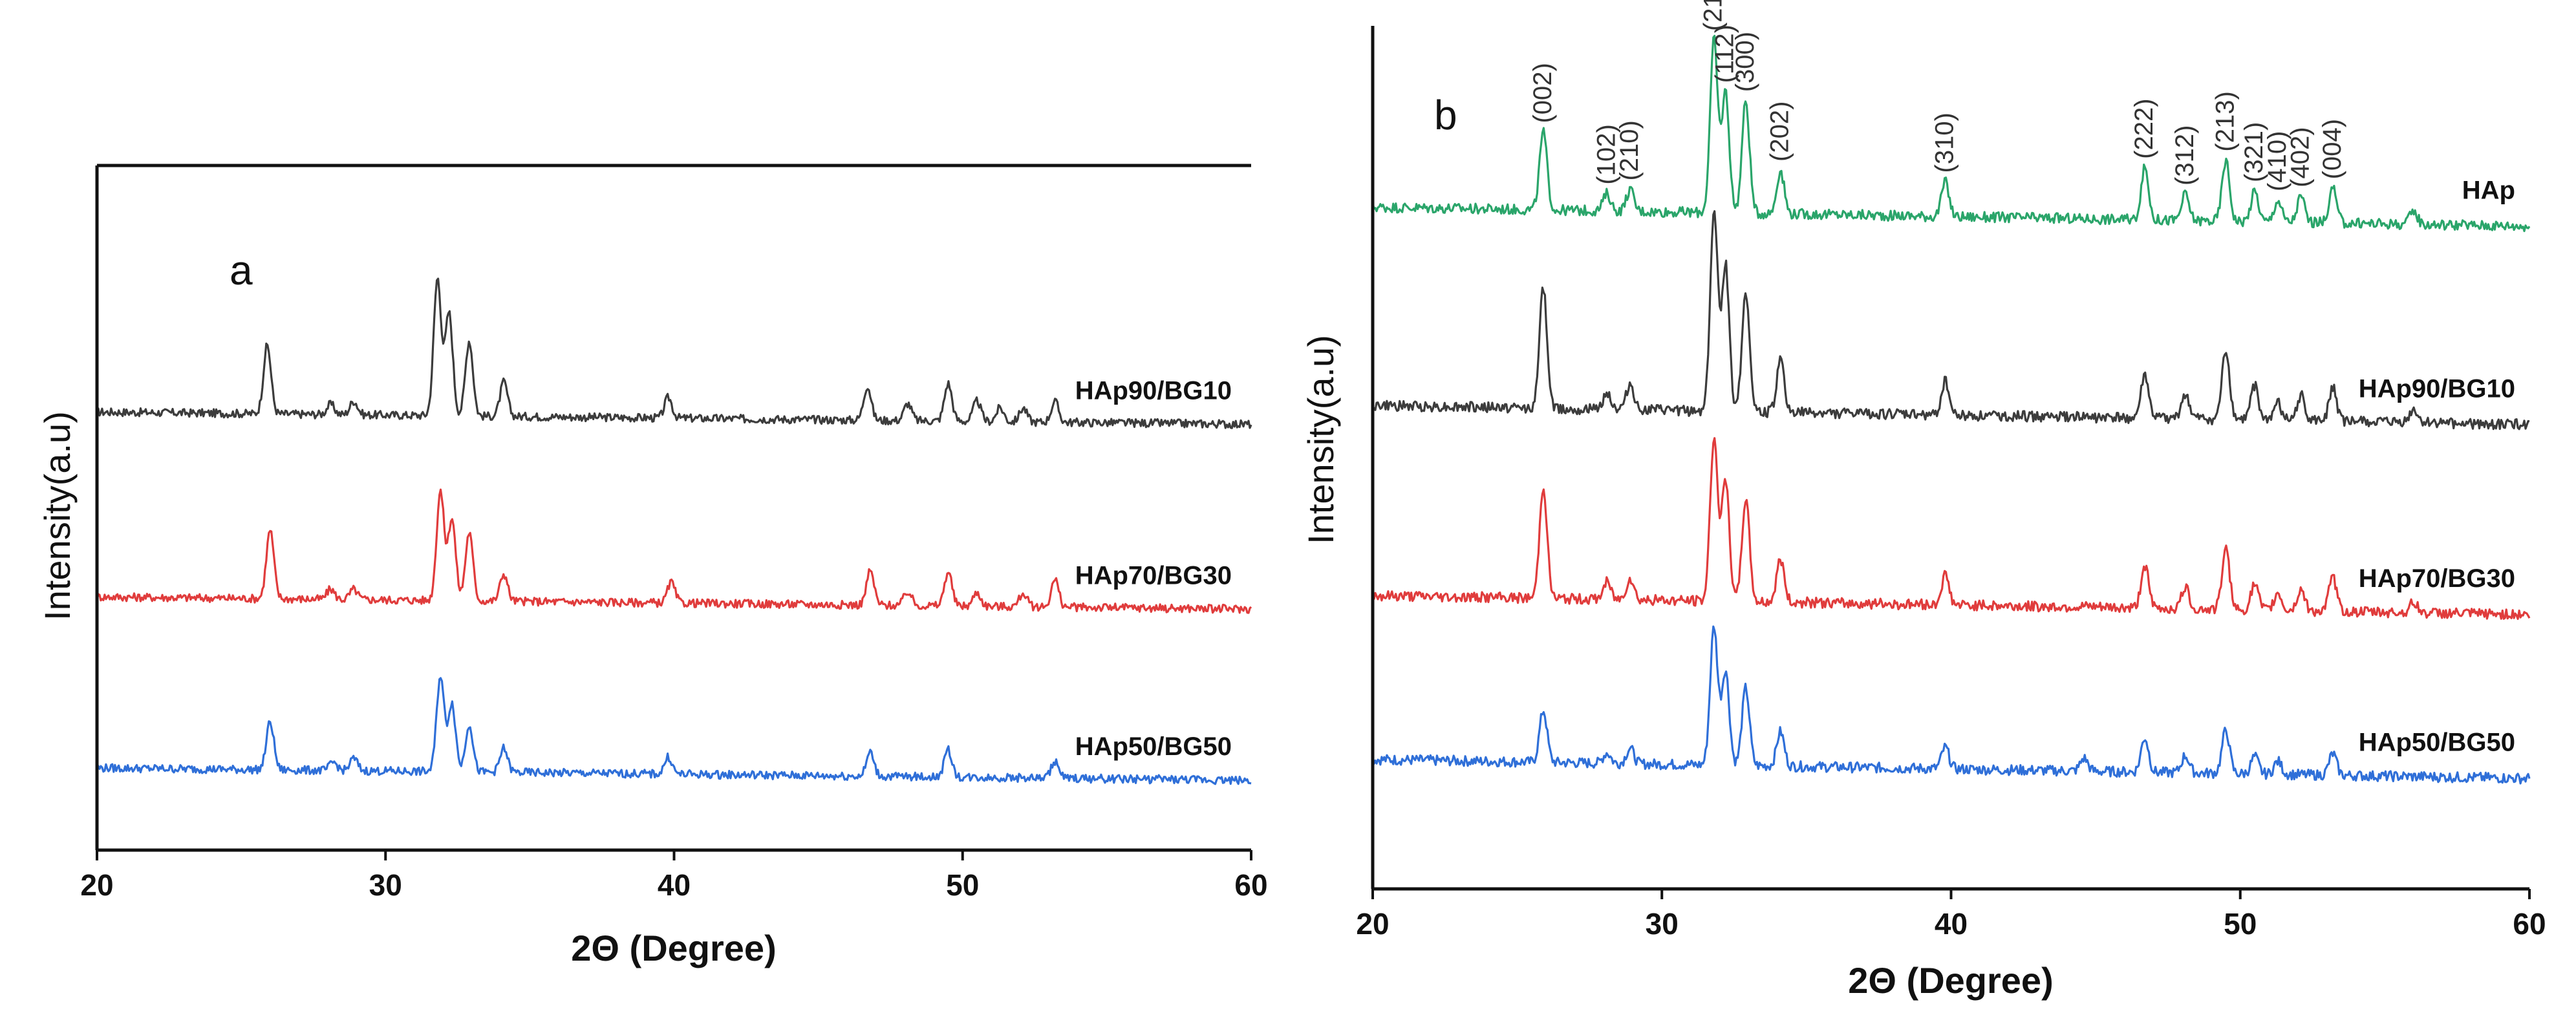 This screenshot has height=1024, width=2576. What do you see at coordinates (1629, 150) in the screenshot?
I see `peak-label: (210)` at bounding box center [1629, 150].